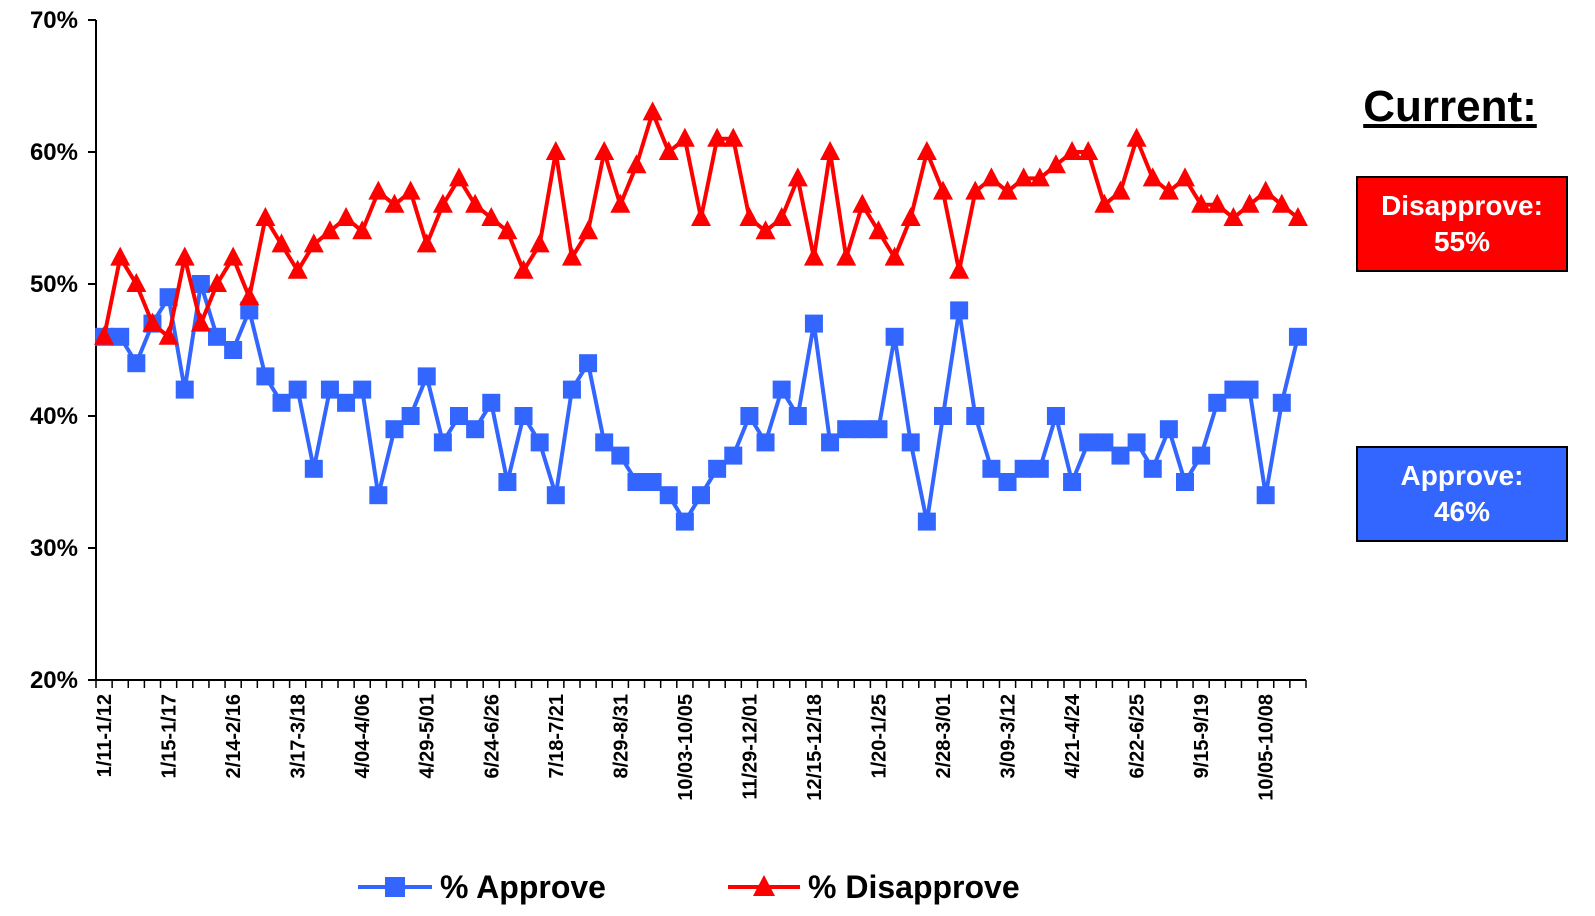 This screenshot has width=1595, height=916. What do you see at coordinates (492, 736) in the screenshot?
I see `x-tick-label: 6/24-6/26` at bounding box center [492, 736].